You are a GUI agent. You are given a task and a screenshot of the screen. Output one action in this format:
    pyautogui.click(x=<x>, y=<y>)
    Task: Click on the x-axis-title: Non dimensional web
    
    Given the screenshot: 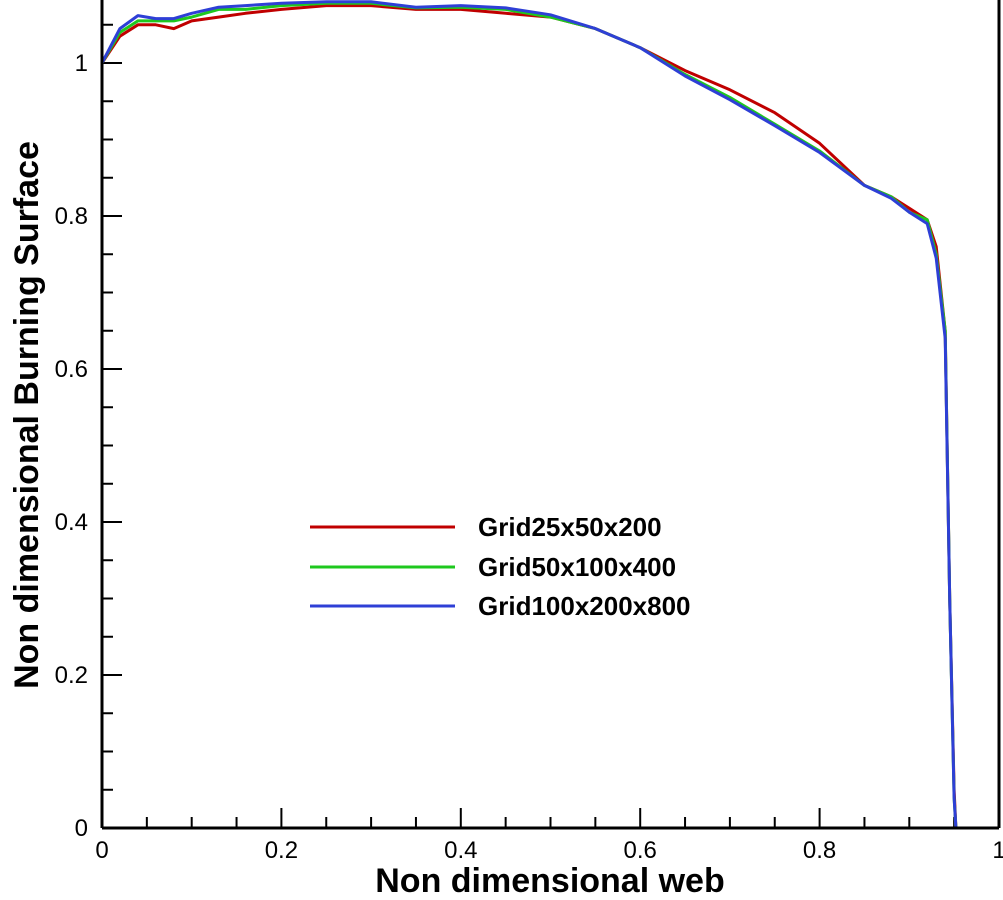 What is the action you would take?
    pyautogui.click(x=549, y=881)
    